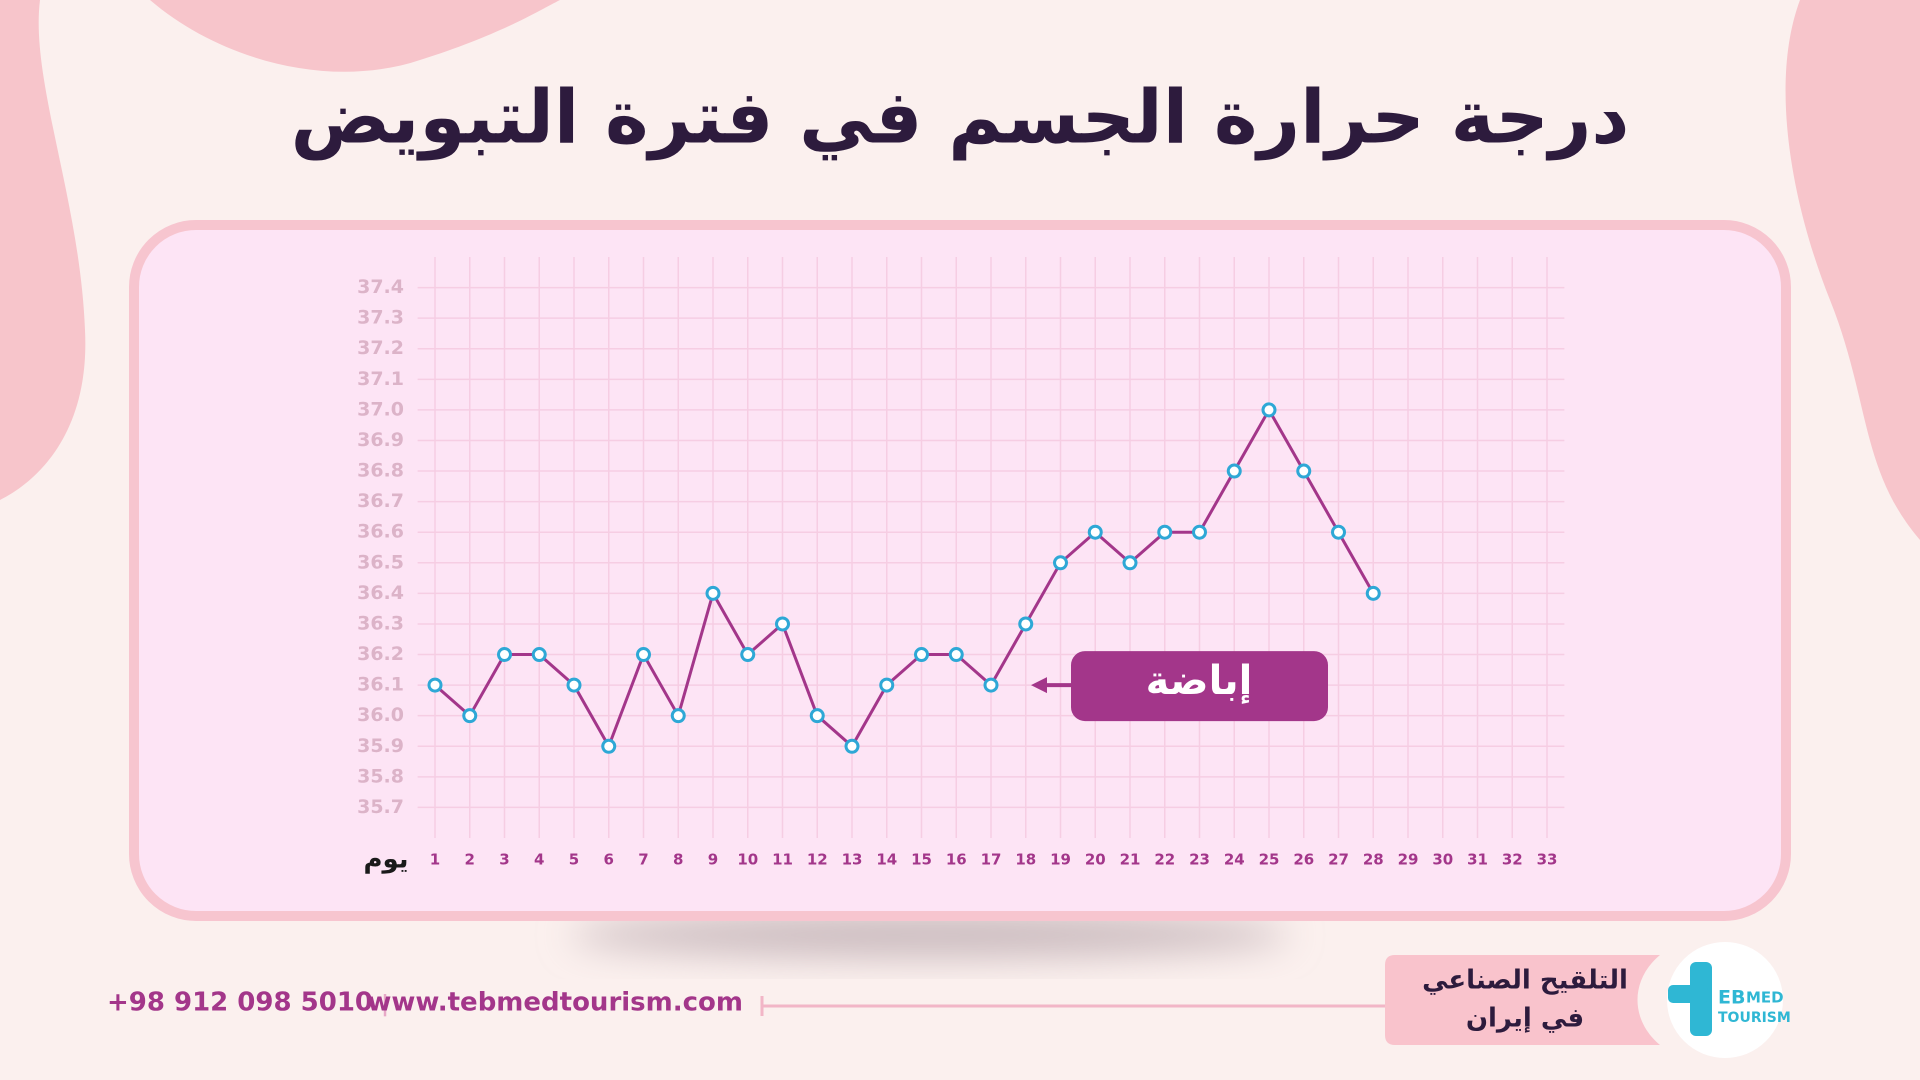 The height and width of the screenshot is (1080, 1920). Describe the element at coordinates (1060, 860) in the screenshot. I see `x-tick-label: 19` at that location.